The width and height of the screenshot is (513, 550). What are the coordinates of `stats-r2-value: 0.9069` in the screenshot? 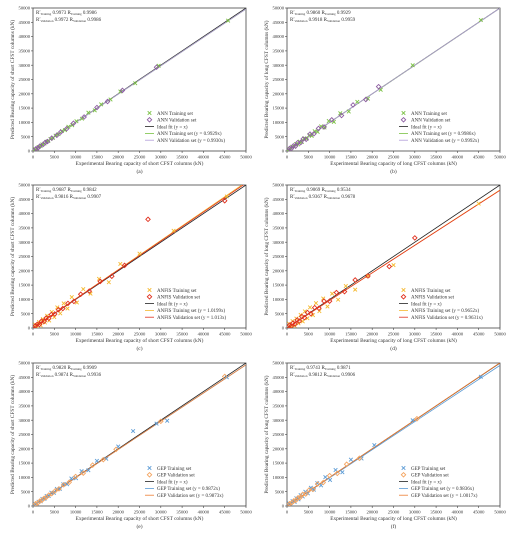 It's located at (313, 190).